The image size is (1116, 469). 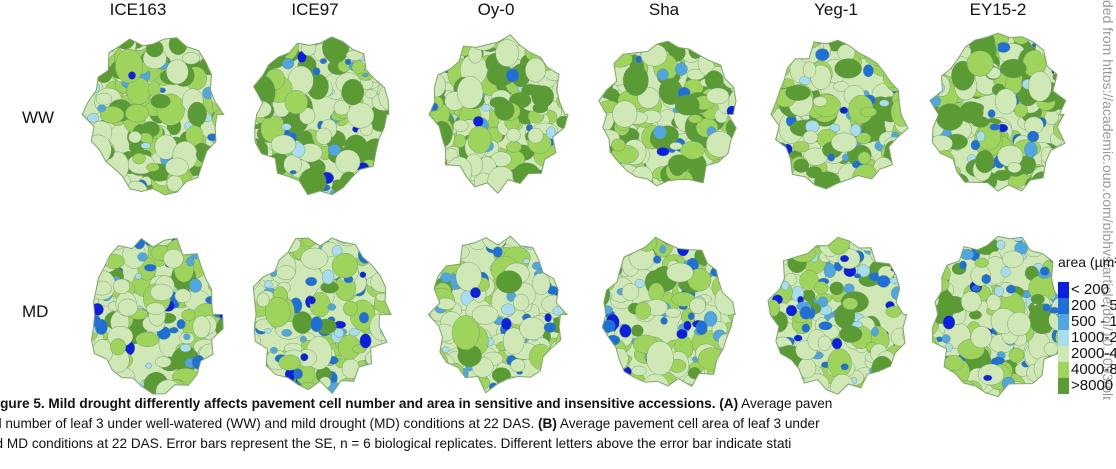 What do you see at coordinates (1092, 385) in the screenshot?
I see `legend-label: >8000` at bounding box center [1092, 385].